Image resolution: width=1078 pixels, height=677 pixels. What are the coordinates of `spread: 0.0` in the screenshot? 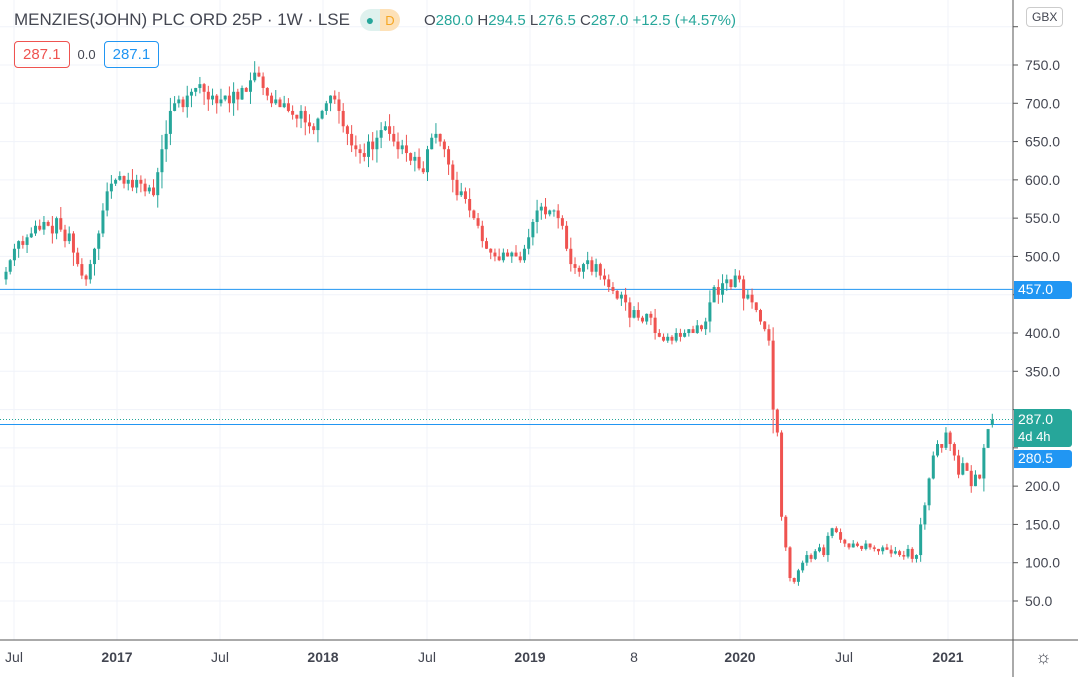 It's located at (86, 54).